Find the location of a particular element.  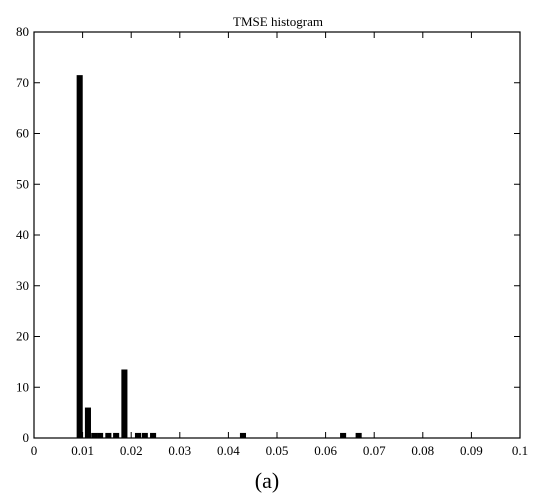

x-tick-label: 0.04 is located at coordinates (228, 450).